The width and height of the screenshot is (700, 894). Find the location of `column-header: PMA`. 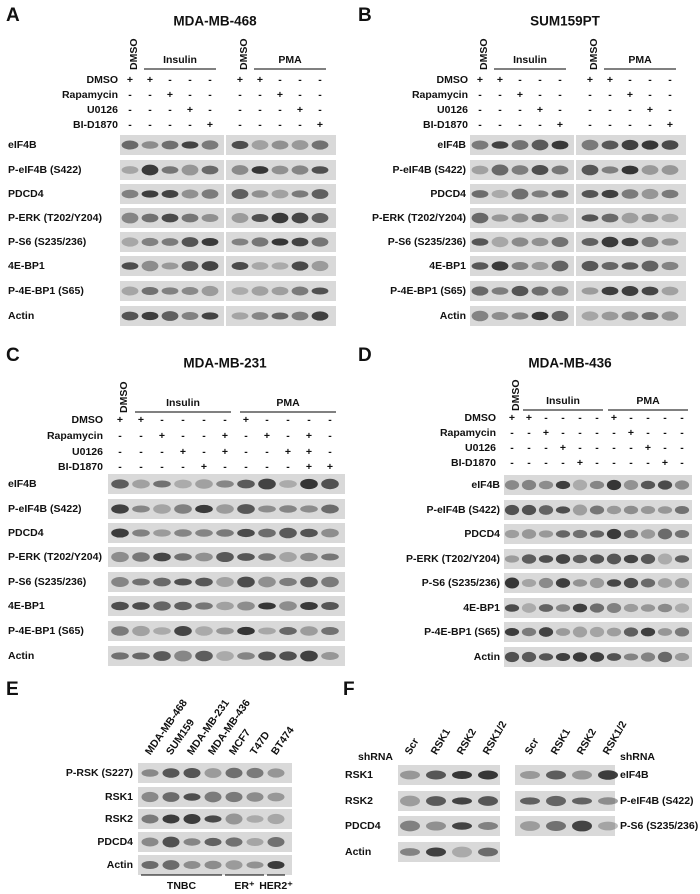

column-header: PMA is located at coordinates (288, 403).